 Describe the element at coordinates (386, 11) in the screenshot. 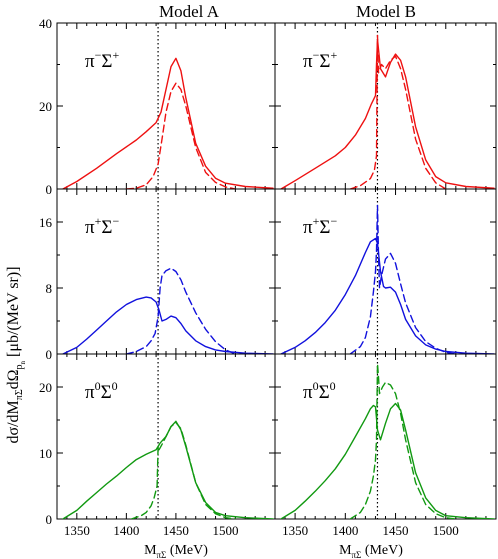

I see `column-title-model-b: Model B` at that location.